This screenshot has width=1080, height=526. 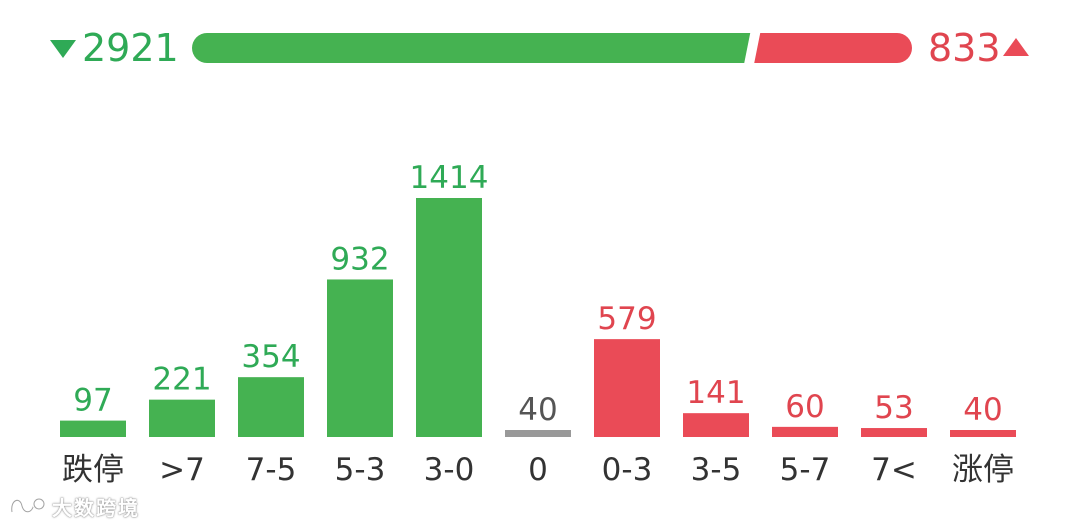 I want to click on category-label-2: 7-5, so click(x=271, y=470).